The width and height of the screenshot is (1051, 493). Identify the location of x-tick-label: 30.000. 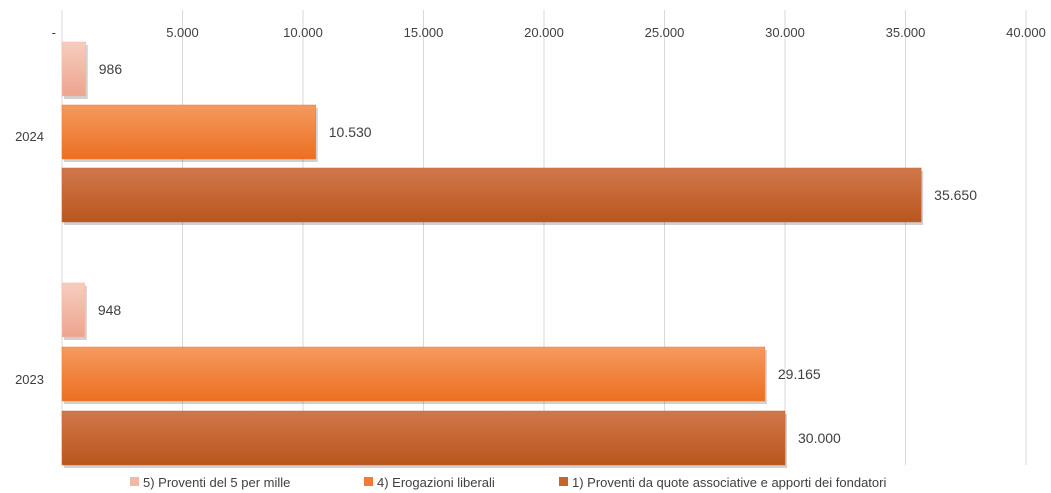
(785, 32).